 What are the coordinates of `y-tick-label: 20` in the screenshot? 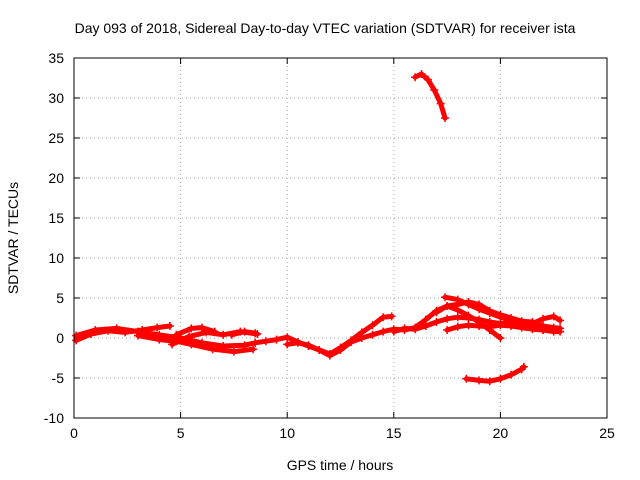 It's located at (56, 178).